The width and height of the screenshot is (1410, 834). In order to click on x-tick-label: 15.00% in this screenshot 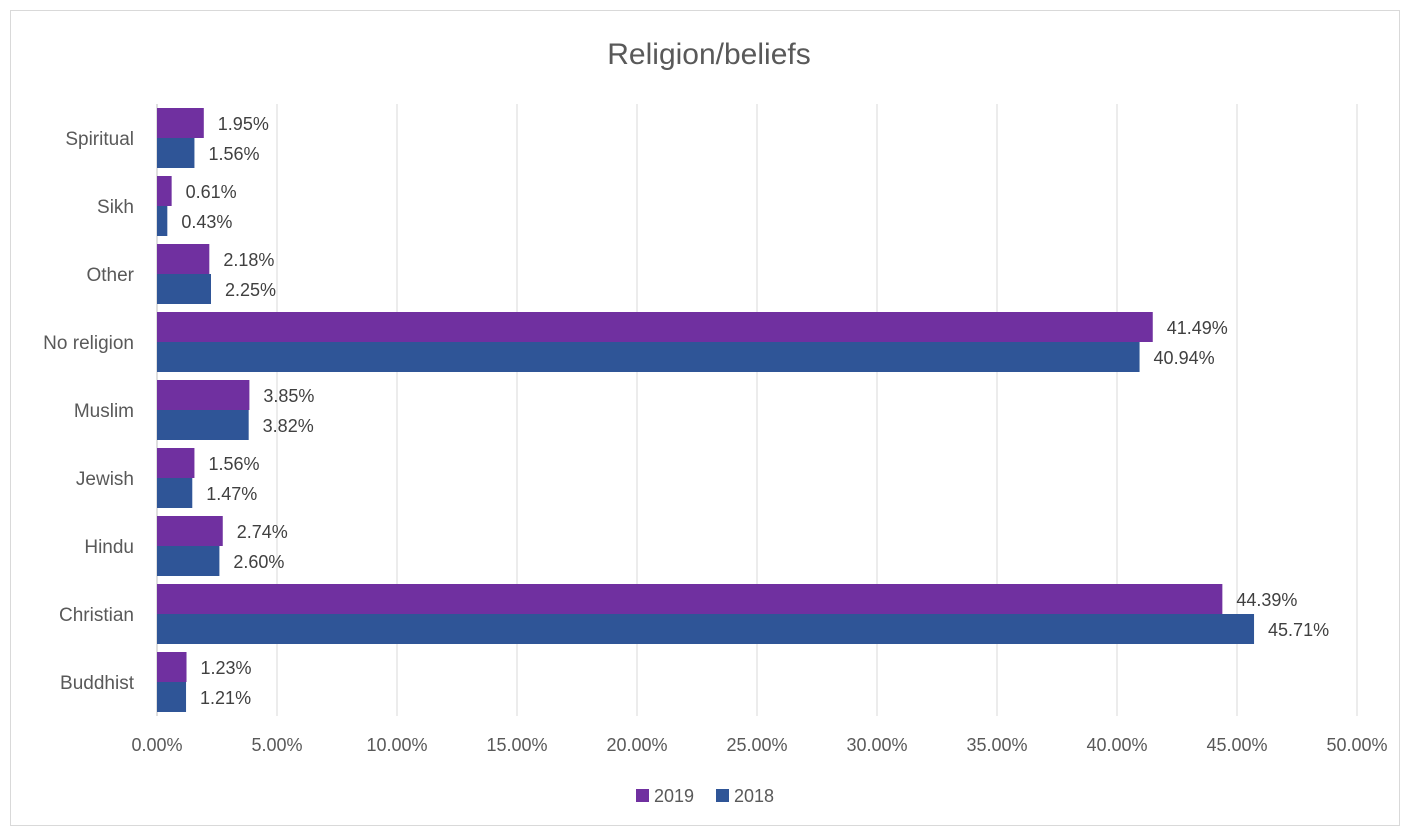, I will do `click(516, 745)`.